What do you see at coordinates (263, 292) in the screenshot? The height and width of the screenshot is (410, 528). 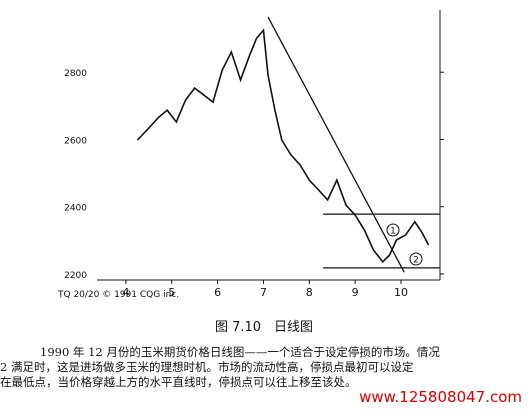 I see `x-tick-label: 7` at bounding box center [263, 292].